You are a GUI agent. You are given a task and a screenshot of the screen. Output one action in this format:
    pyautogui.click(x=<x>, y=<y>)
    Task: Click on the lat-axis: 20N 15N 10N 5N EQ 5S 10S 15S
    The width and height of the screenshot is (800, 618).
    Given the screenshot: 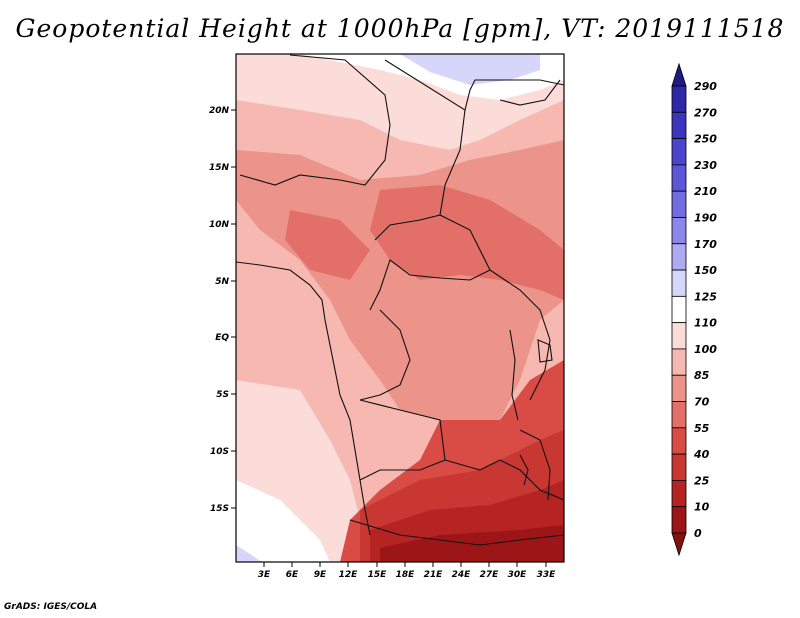 What is the action you would take?
    pyautogui.click(x=222, y=310)
    